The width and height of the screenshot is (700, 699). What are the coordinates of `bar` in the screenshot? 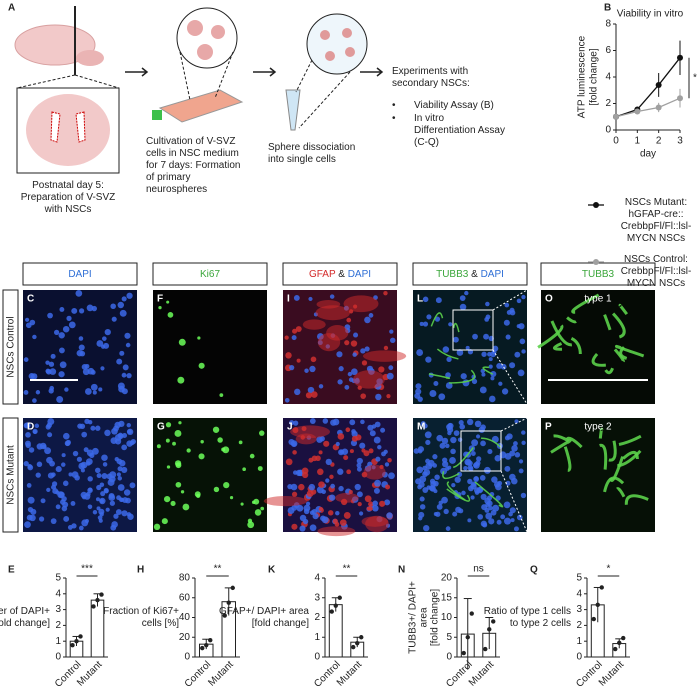 It's located at (97, 628).